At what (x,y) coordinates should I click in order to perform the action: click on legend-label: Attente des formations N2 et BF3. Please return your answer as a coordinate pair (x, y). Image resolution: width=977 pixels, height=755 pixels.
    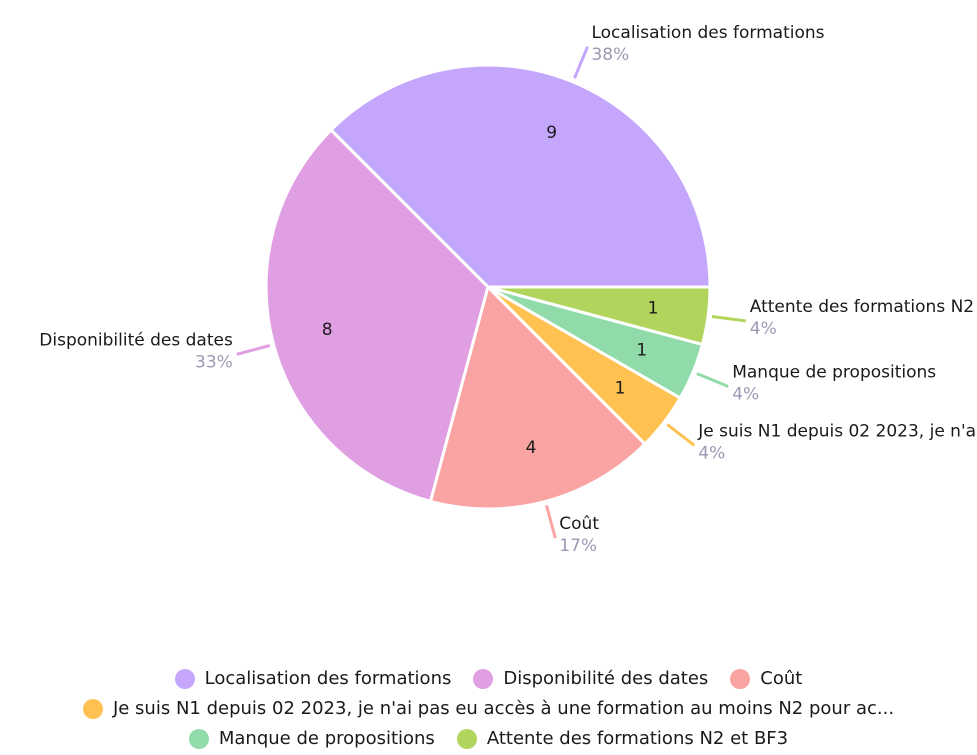
    Looking at the image, I should click on (637, 738).